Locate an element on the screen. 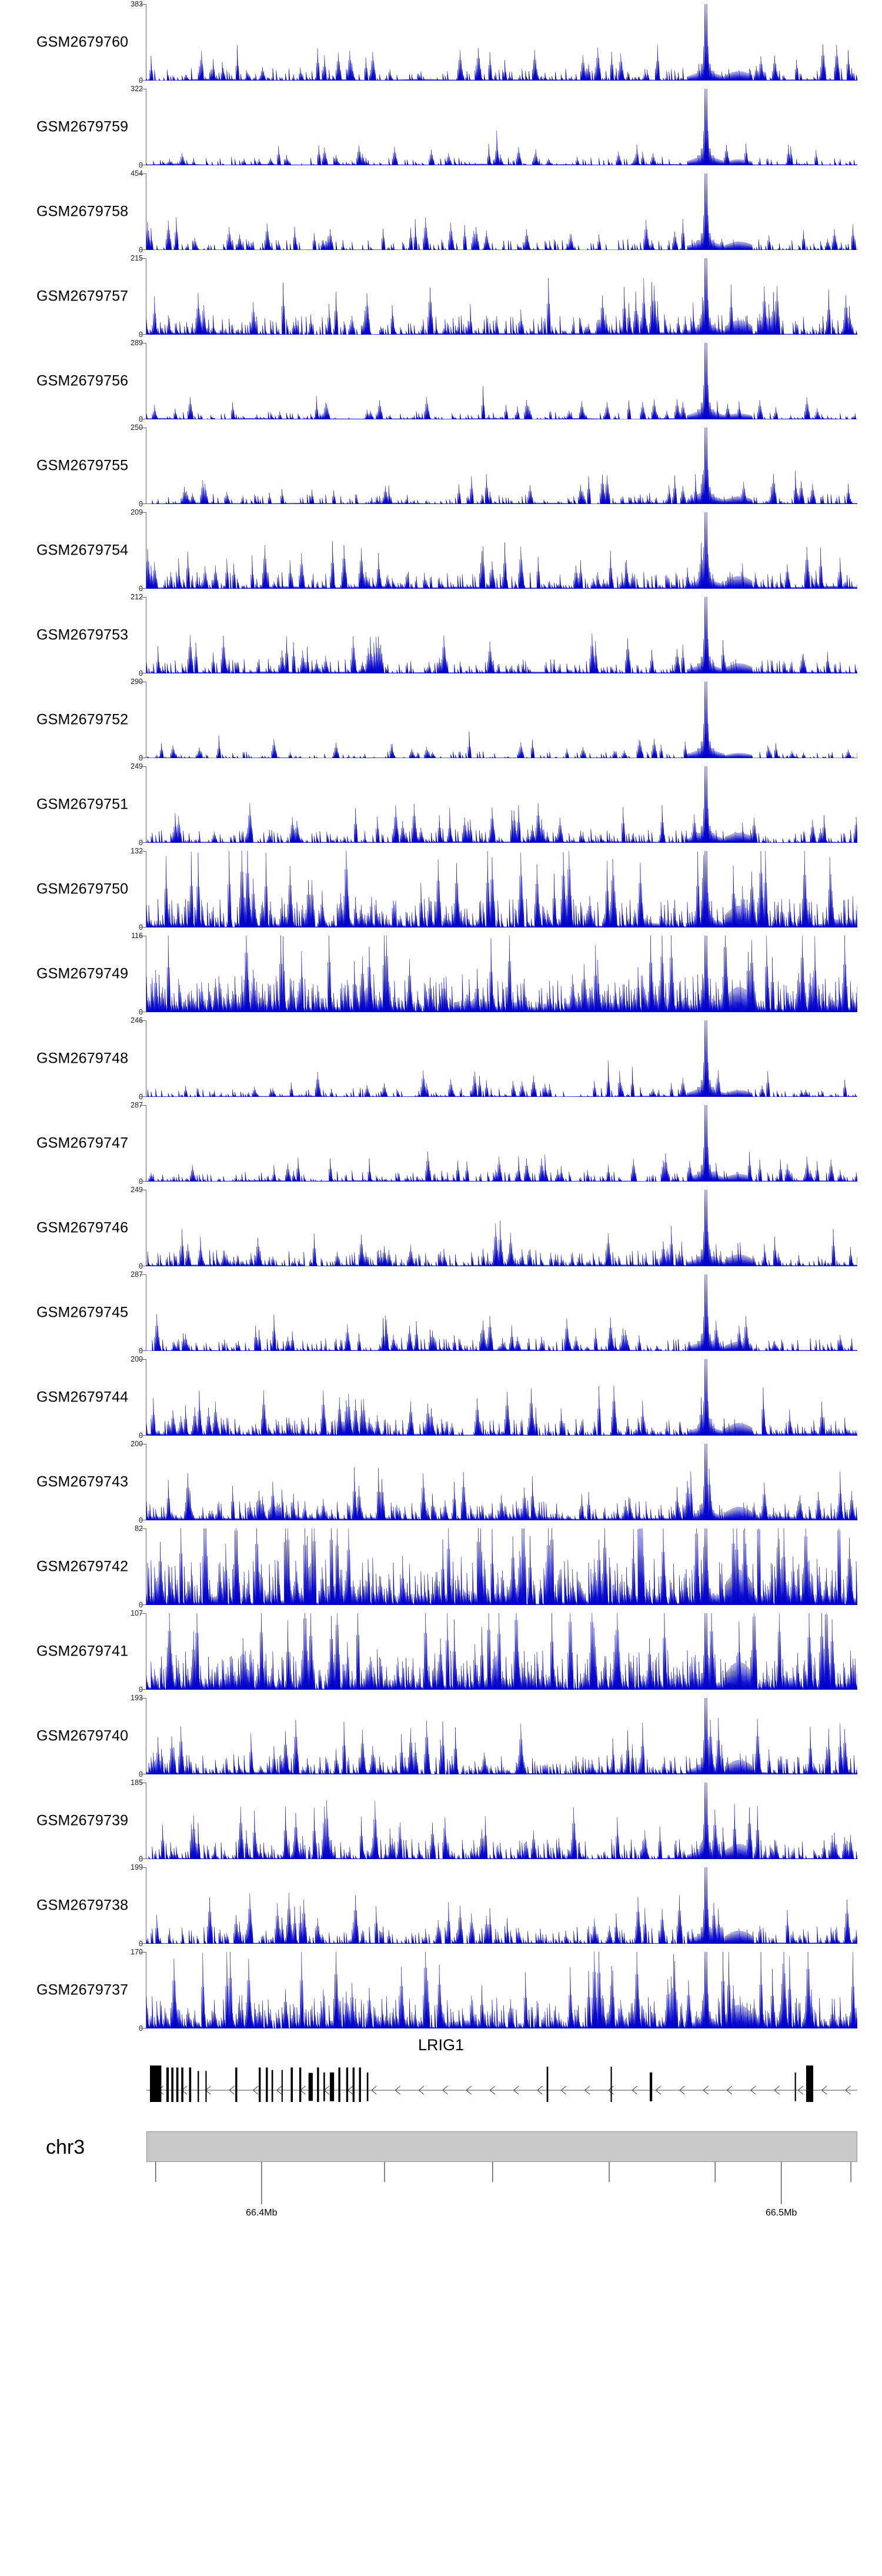  track-sample-label: GSM2679745 is located at coordinates (82, 1312).